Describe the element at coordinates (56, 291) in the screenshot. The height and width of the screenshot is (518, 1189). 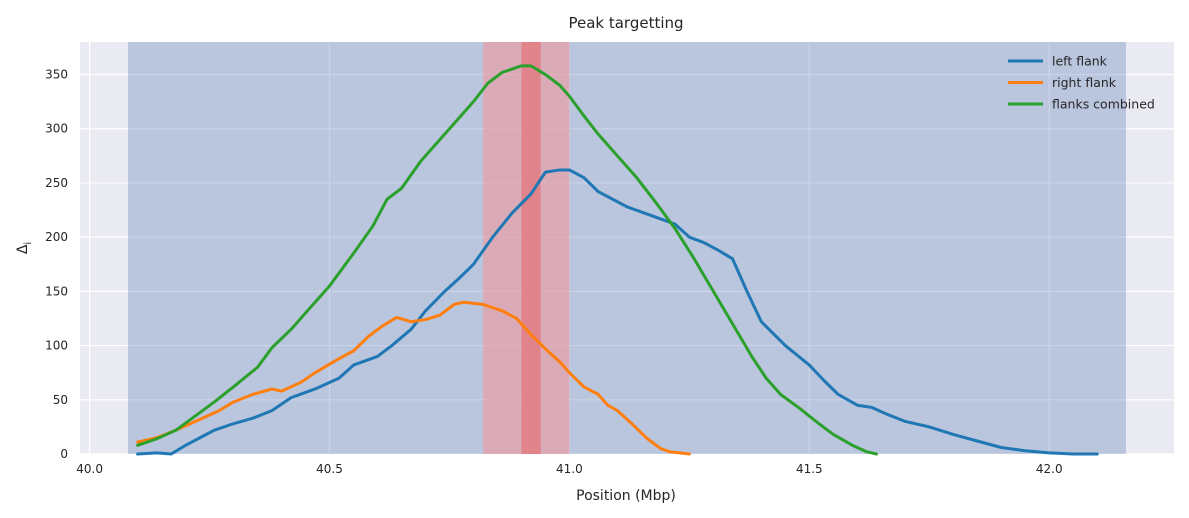
I see `y-tick-label: 150` at that location.